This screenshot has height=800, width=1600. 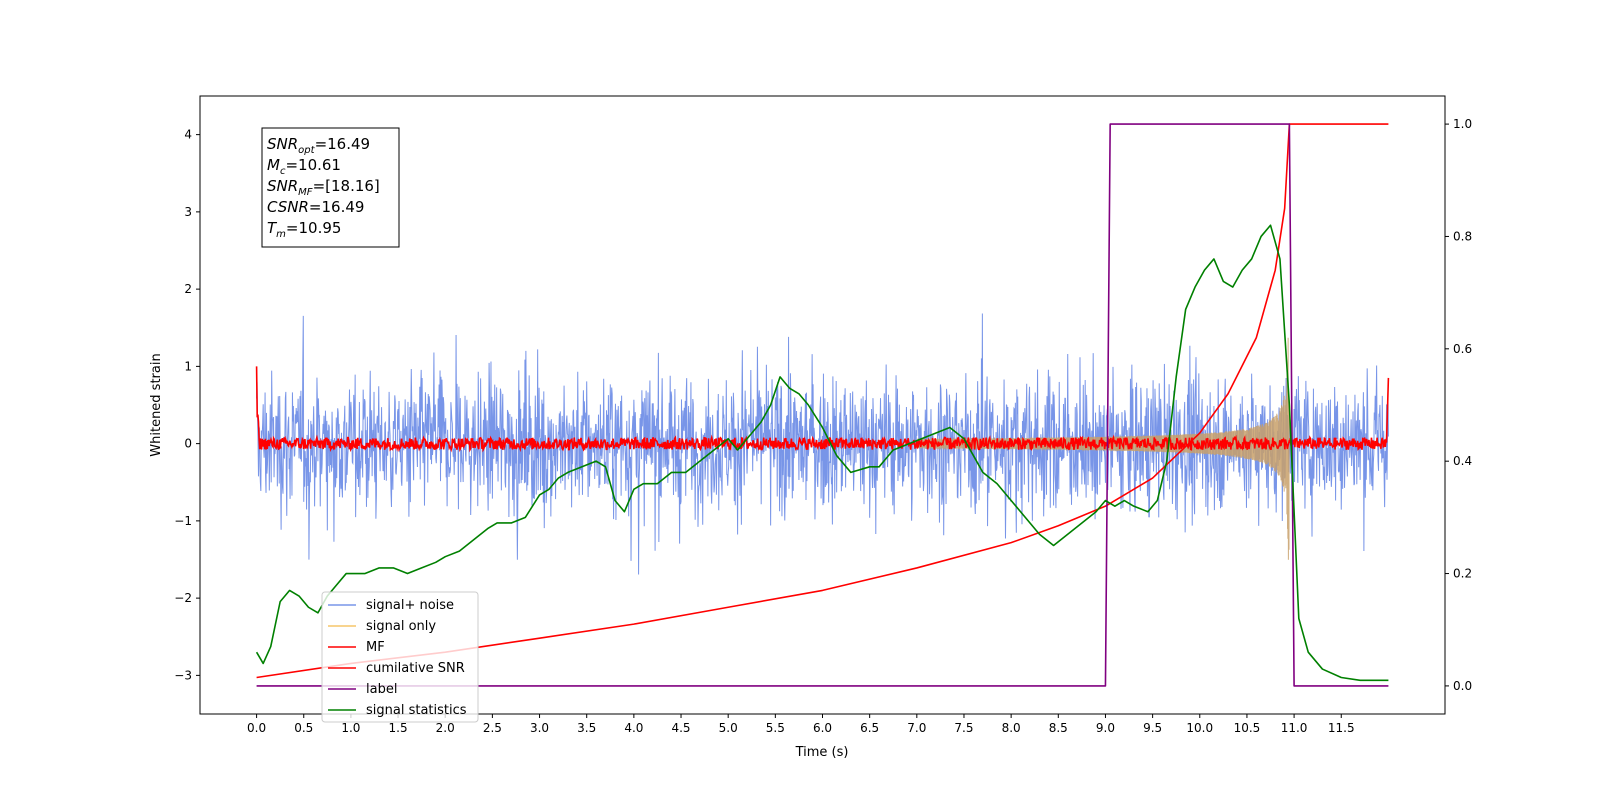 What do you see at coordinates (822, 728) in the screenshot?
I see `x-tick-label: 6.0` at bounding box center [822, 728].